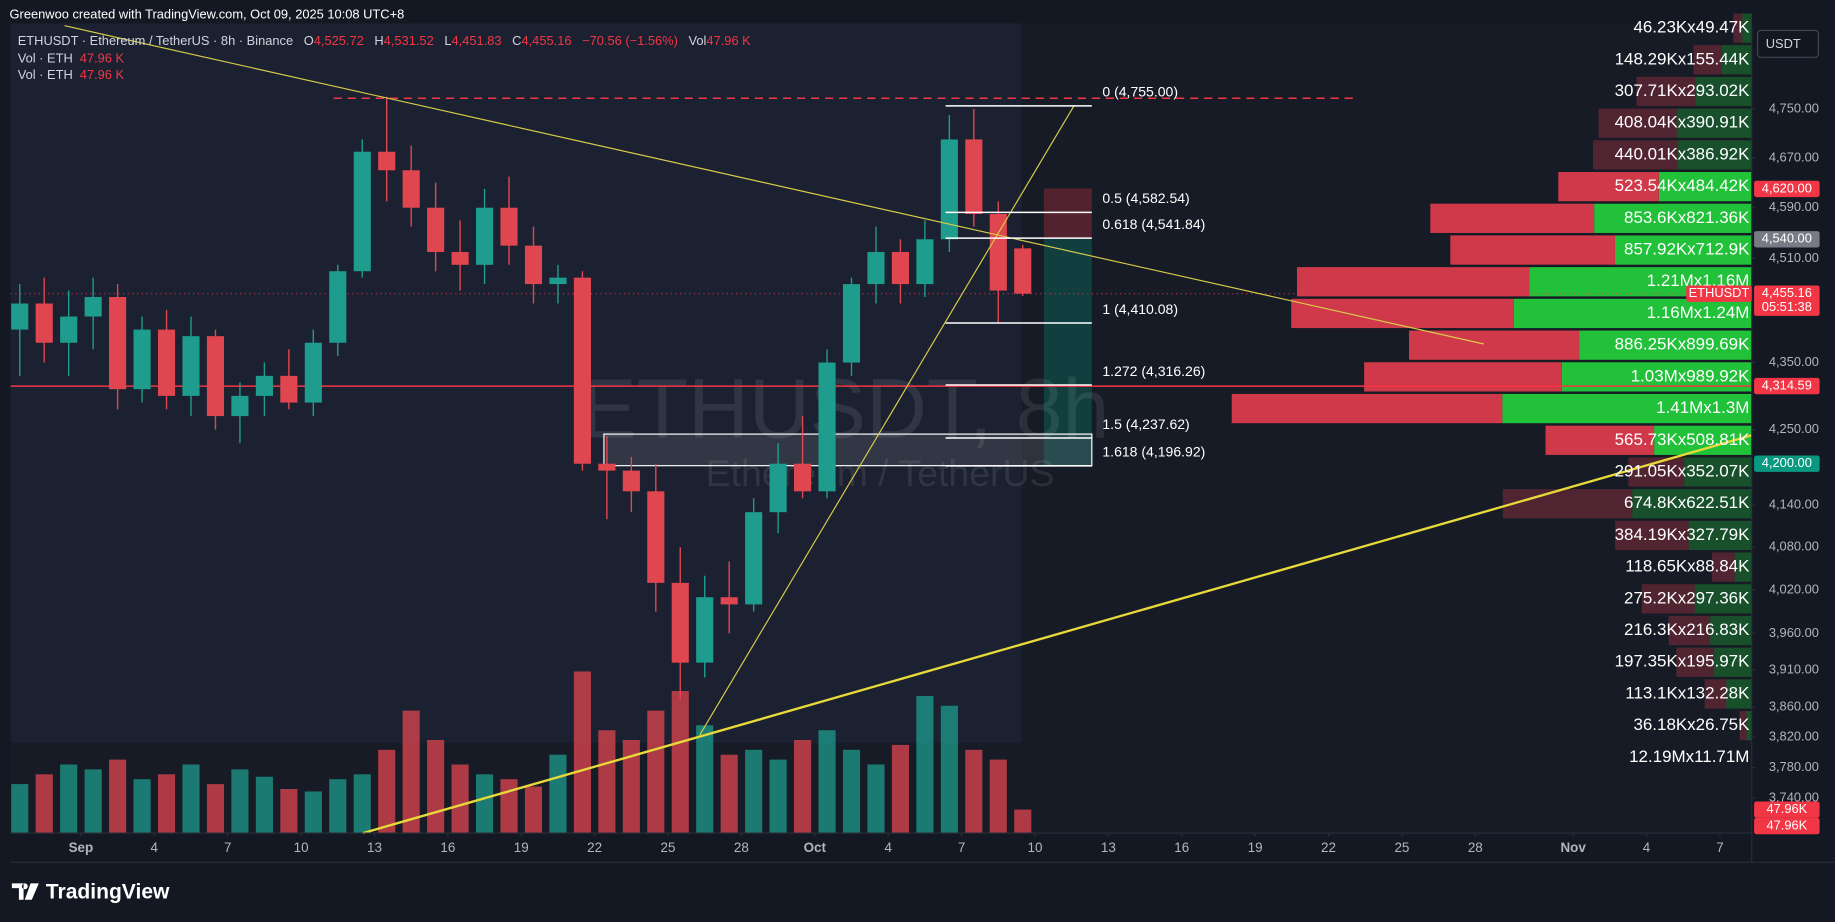 Image resolution: width=1835 pixels, height=922 pixels. Describe the element at coordinates (1787, 292) in the screenshot. I see `price-tag-label: 4,455.16` at that location.